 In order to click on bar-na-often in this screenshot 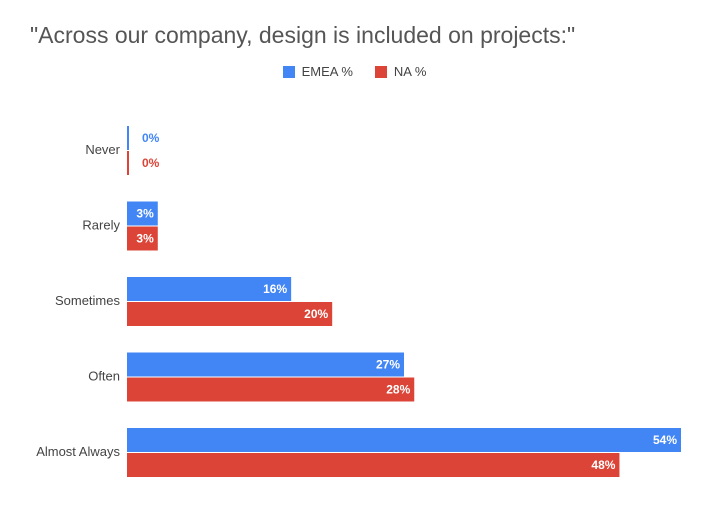, I will do `click(271, 389)`.